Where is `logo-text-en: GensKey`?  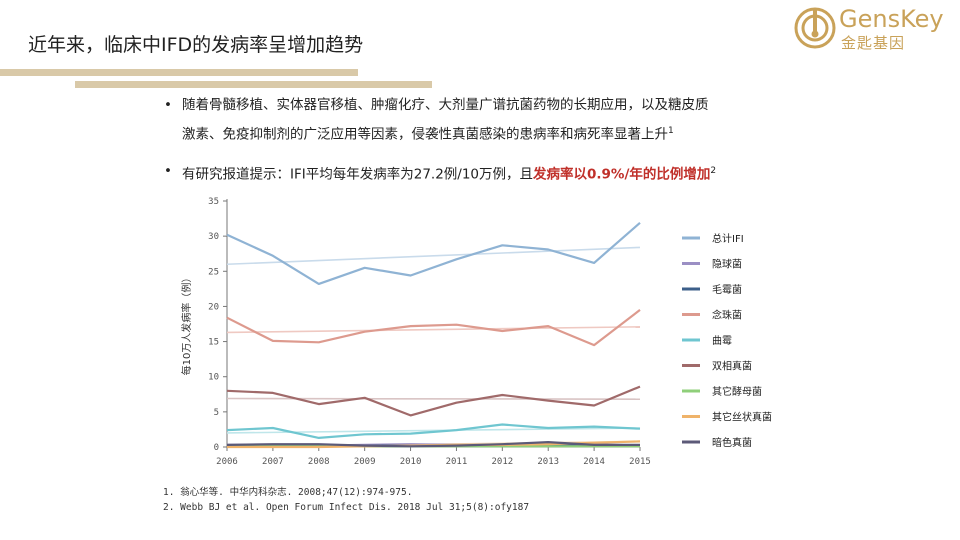 logo-text-en: GensKey is located at coordinates (891, 19).